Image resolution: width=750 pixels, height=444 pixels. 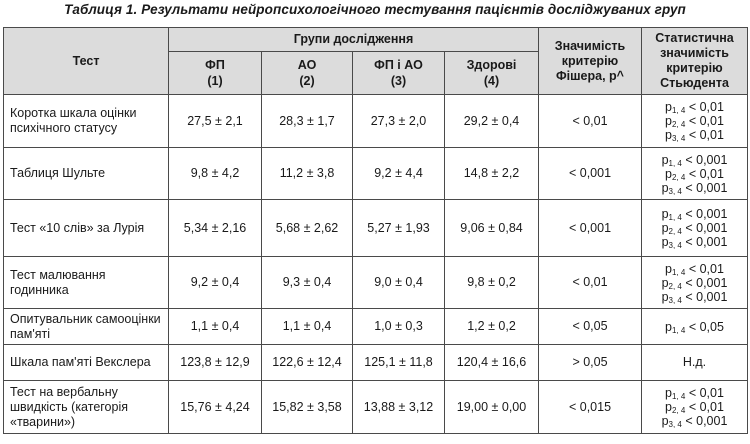 I want to click on cell-value: 123,8 ± 12,9, so click(x=215, y=362).